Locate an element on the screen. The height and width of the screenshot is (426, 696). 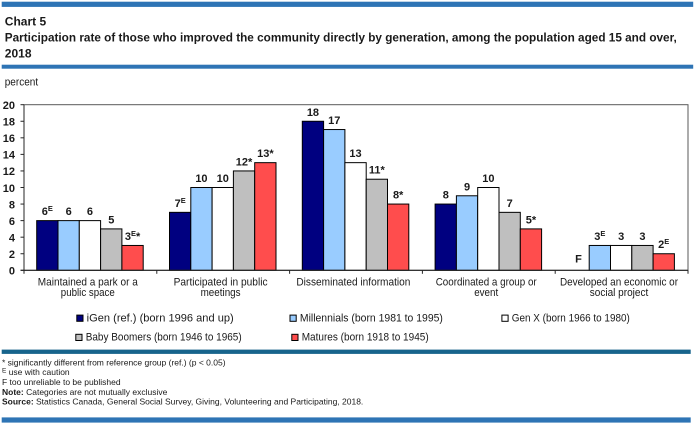
svg-text: 11* is located at coordinates (377, 171).